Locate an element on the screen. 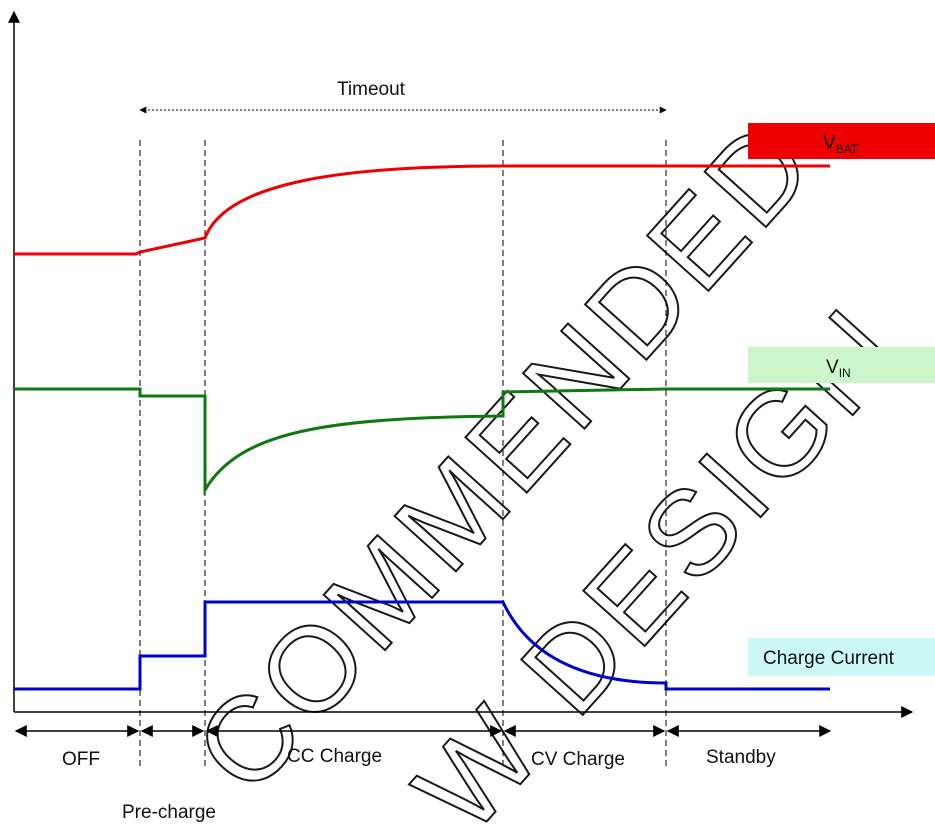  legend-vin: VIN is located at coordinates (841, 365).